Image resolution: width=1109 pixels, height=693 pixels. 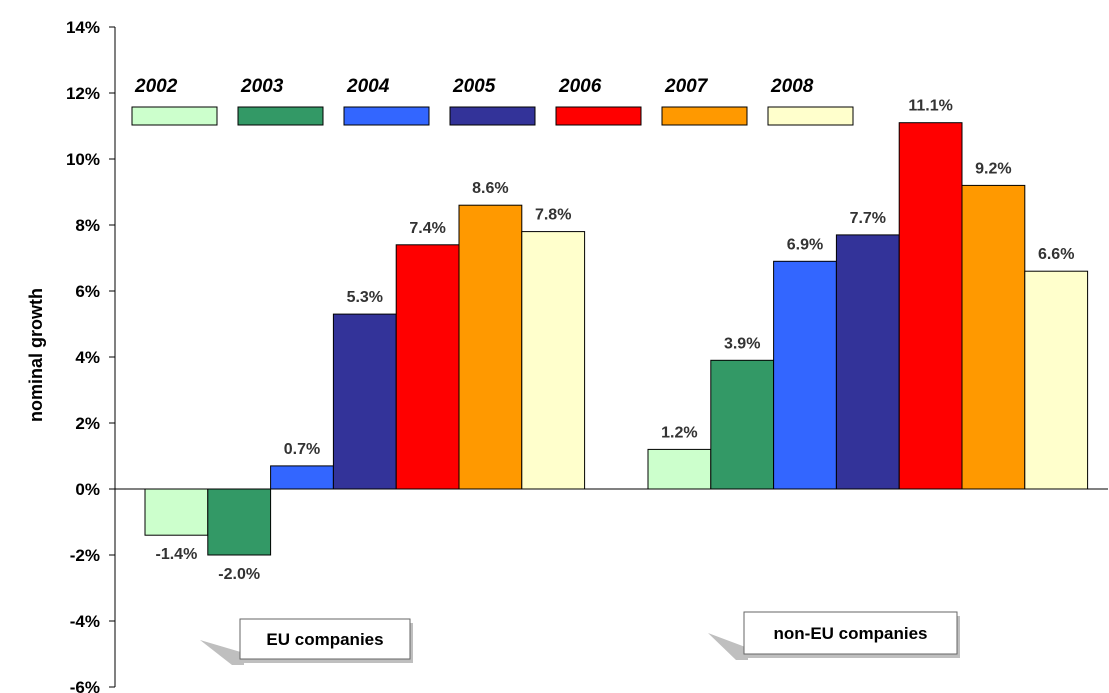 I want to click on legend-label-2005: 2005, so click(x=474, y=86).